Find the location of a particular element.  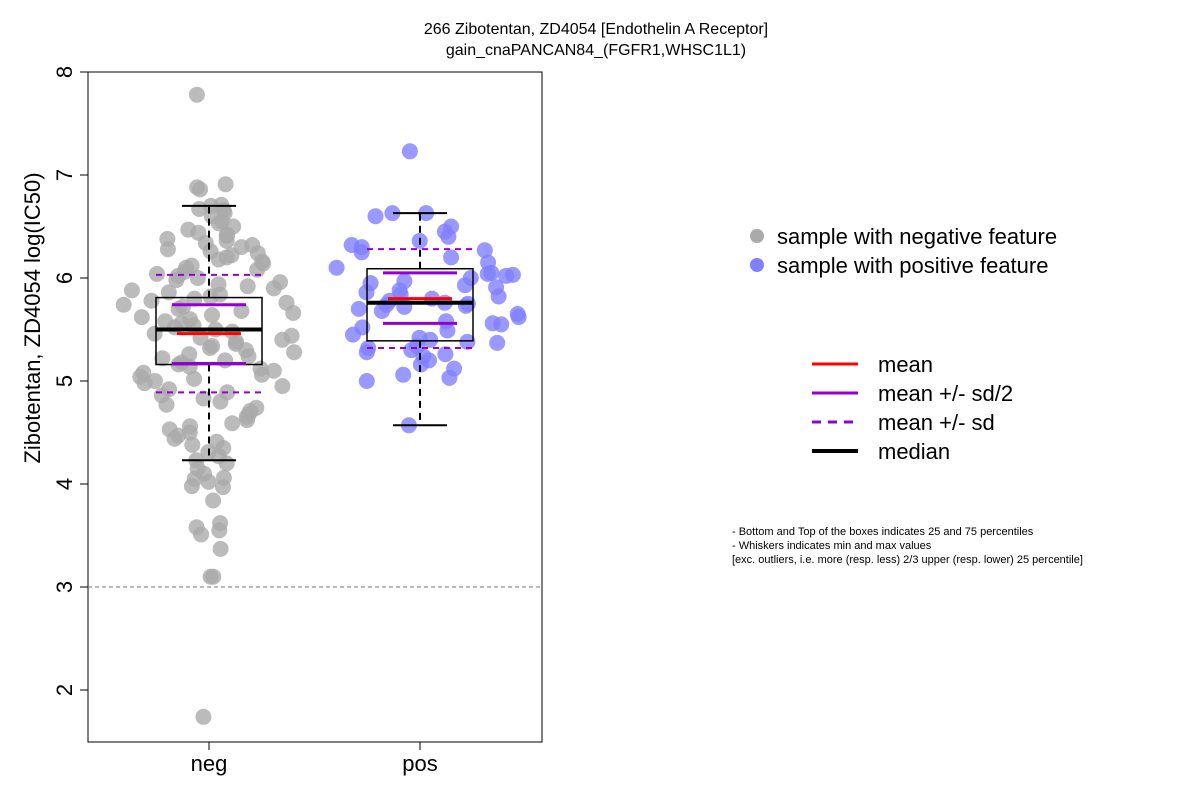

x-tick-label: pos is located at coordinates (419, 763).